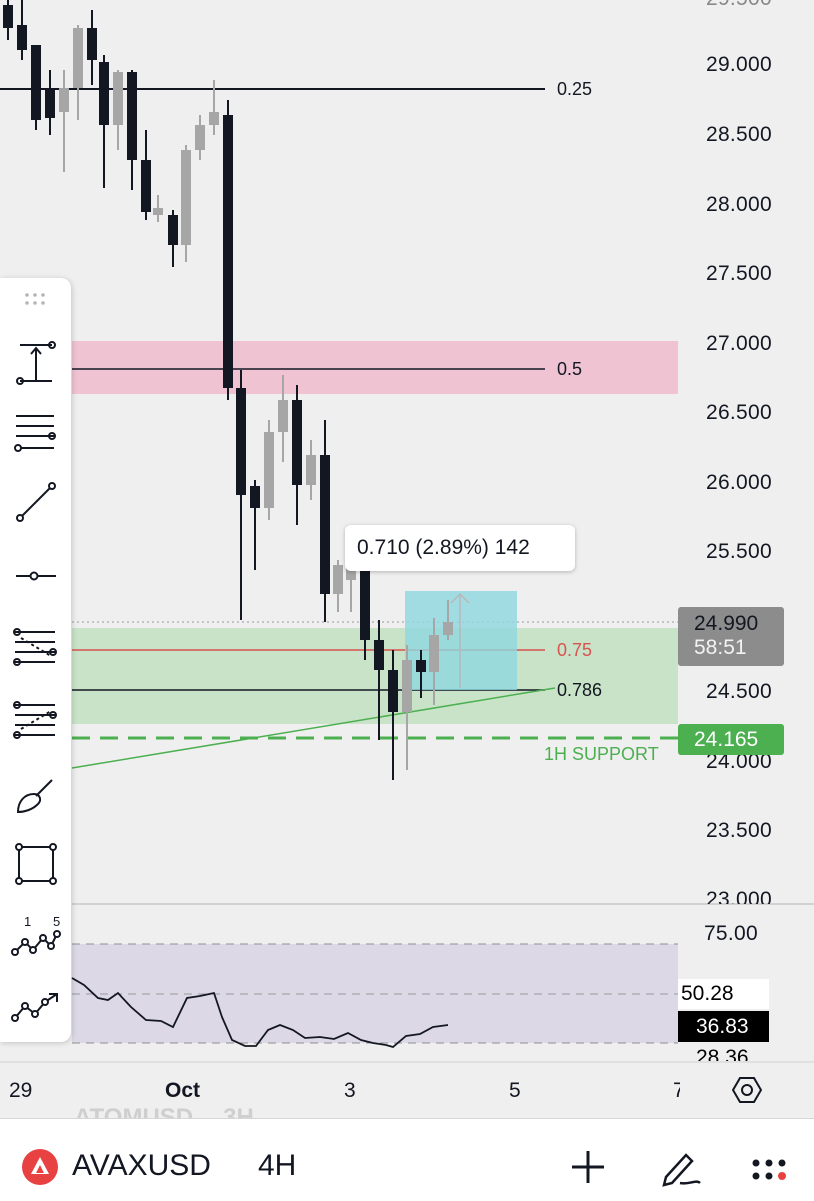  I want to click on price-tick-24000: 24.000, so click(738, 761).